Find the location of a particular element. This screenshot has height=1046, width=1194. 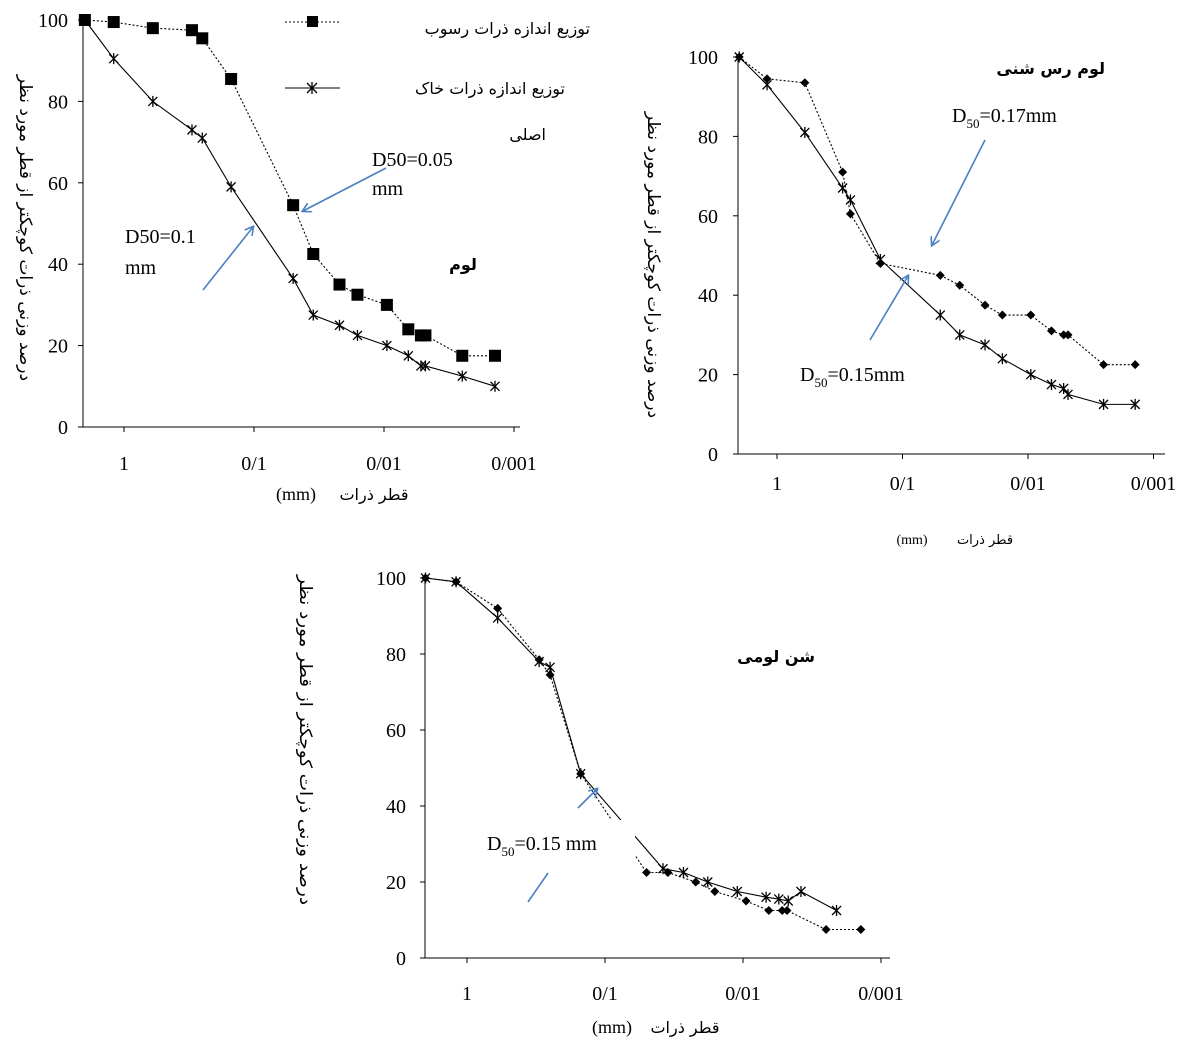

chart-loam-x-axis-unit: (mm) is located at coordinates (296, 494).